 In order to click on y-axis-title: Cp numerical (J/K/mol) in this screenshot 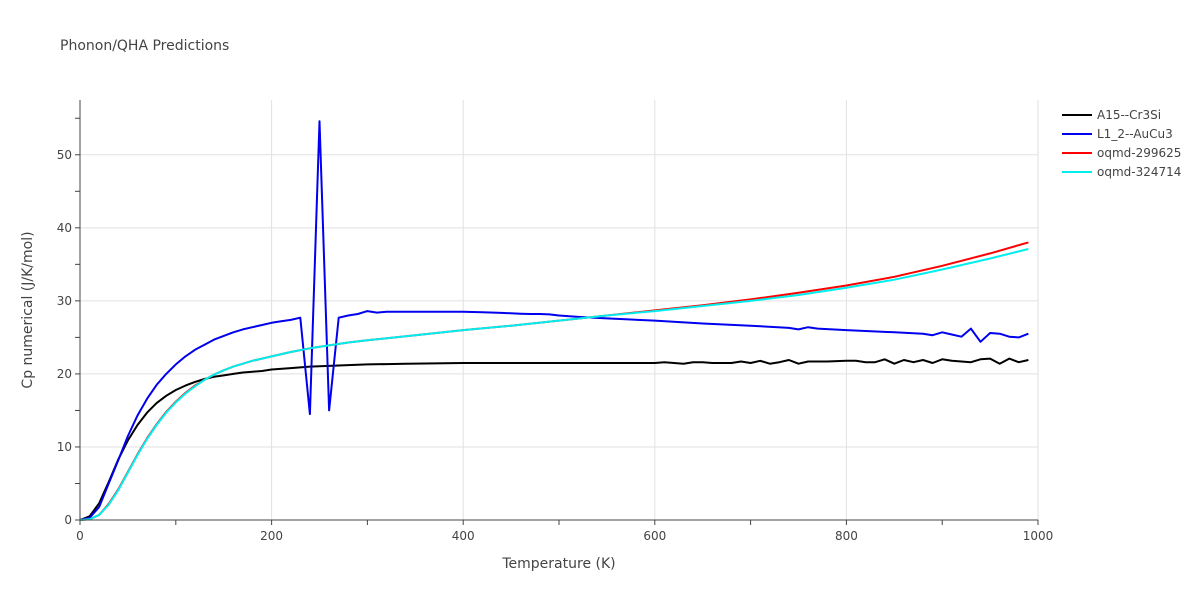, I will do `click(28, 309)`.